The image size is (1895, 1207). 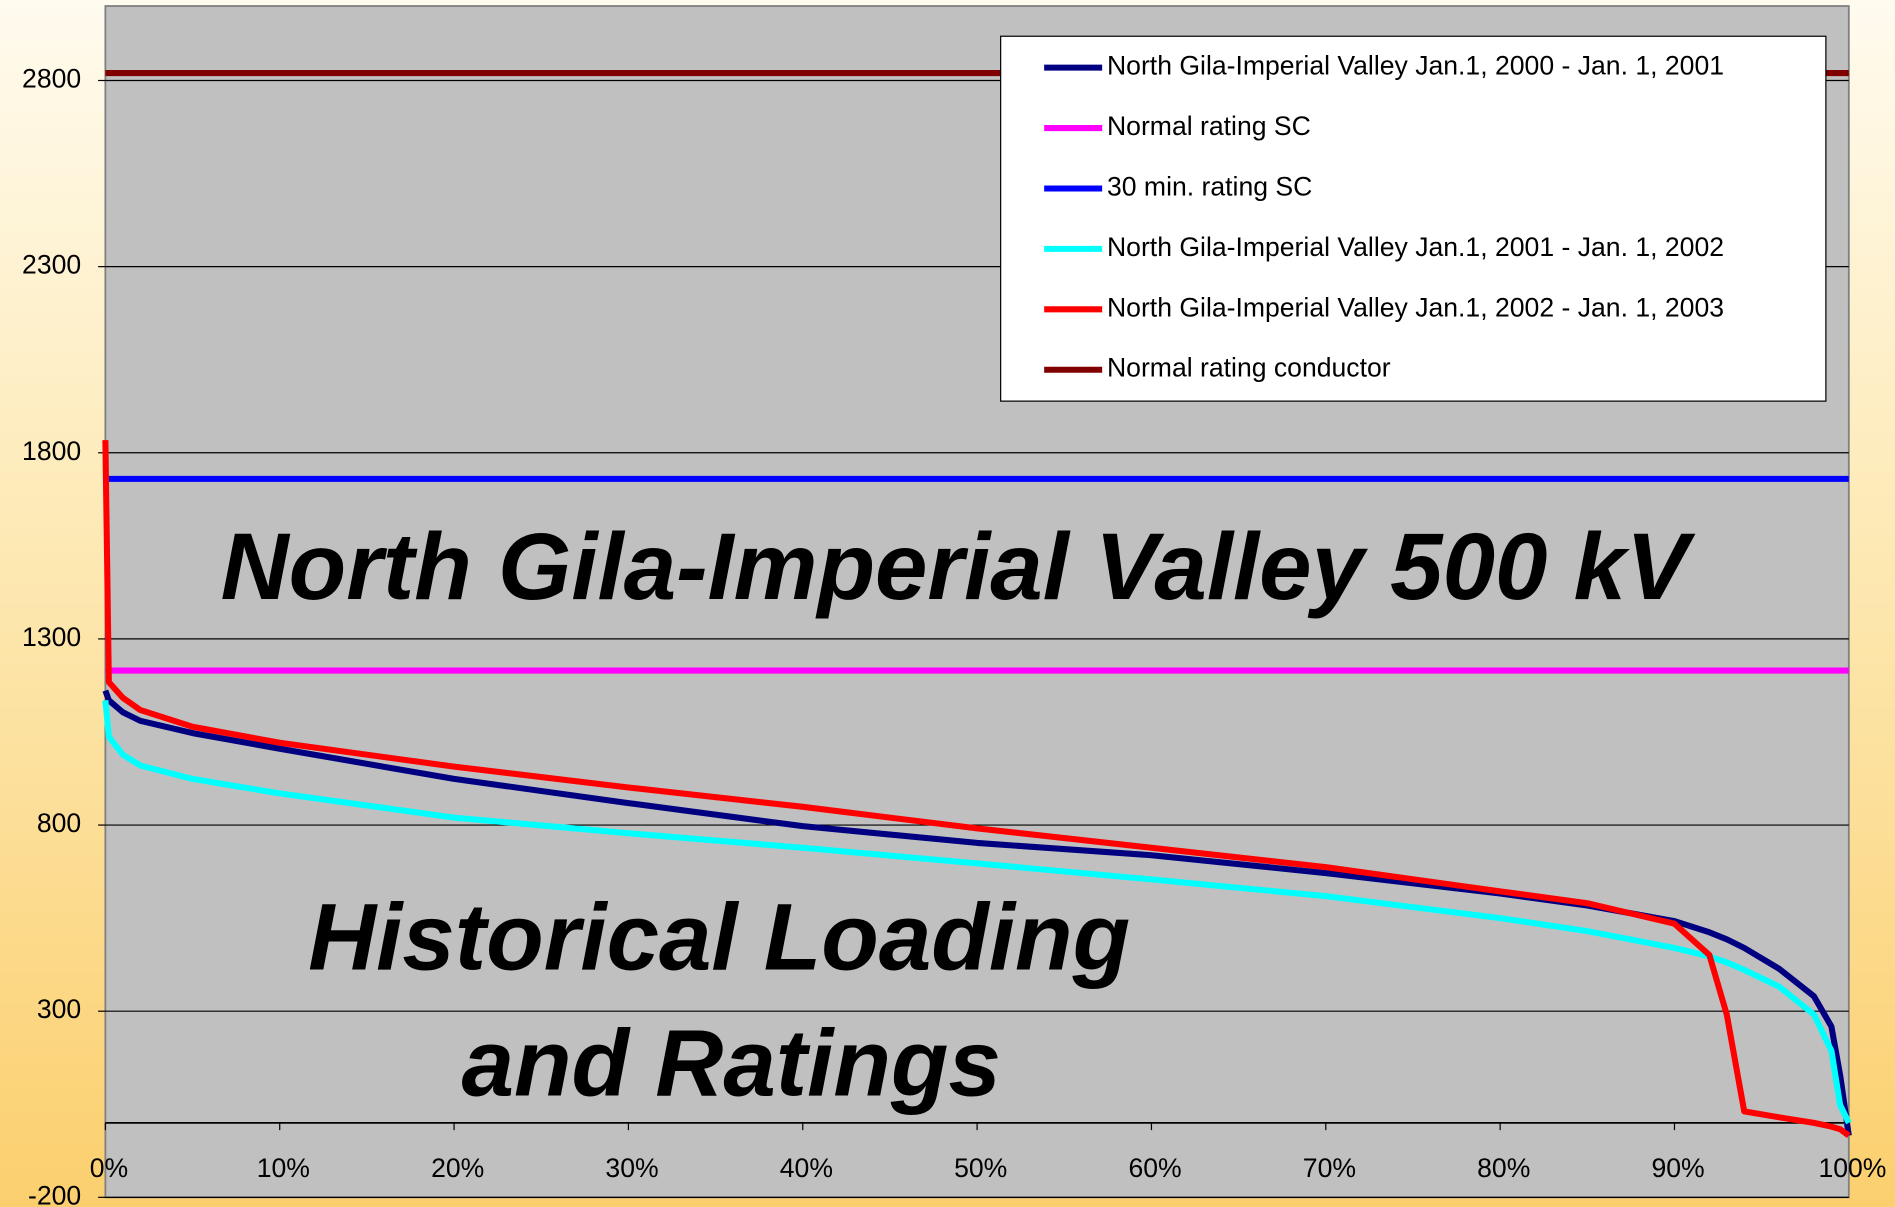 I want to click on annotation: and Ratings, so click(x=731, y=1062).